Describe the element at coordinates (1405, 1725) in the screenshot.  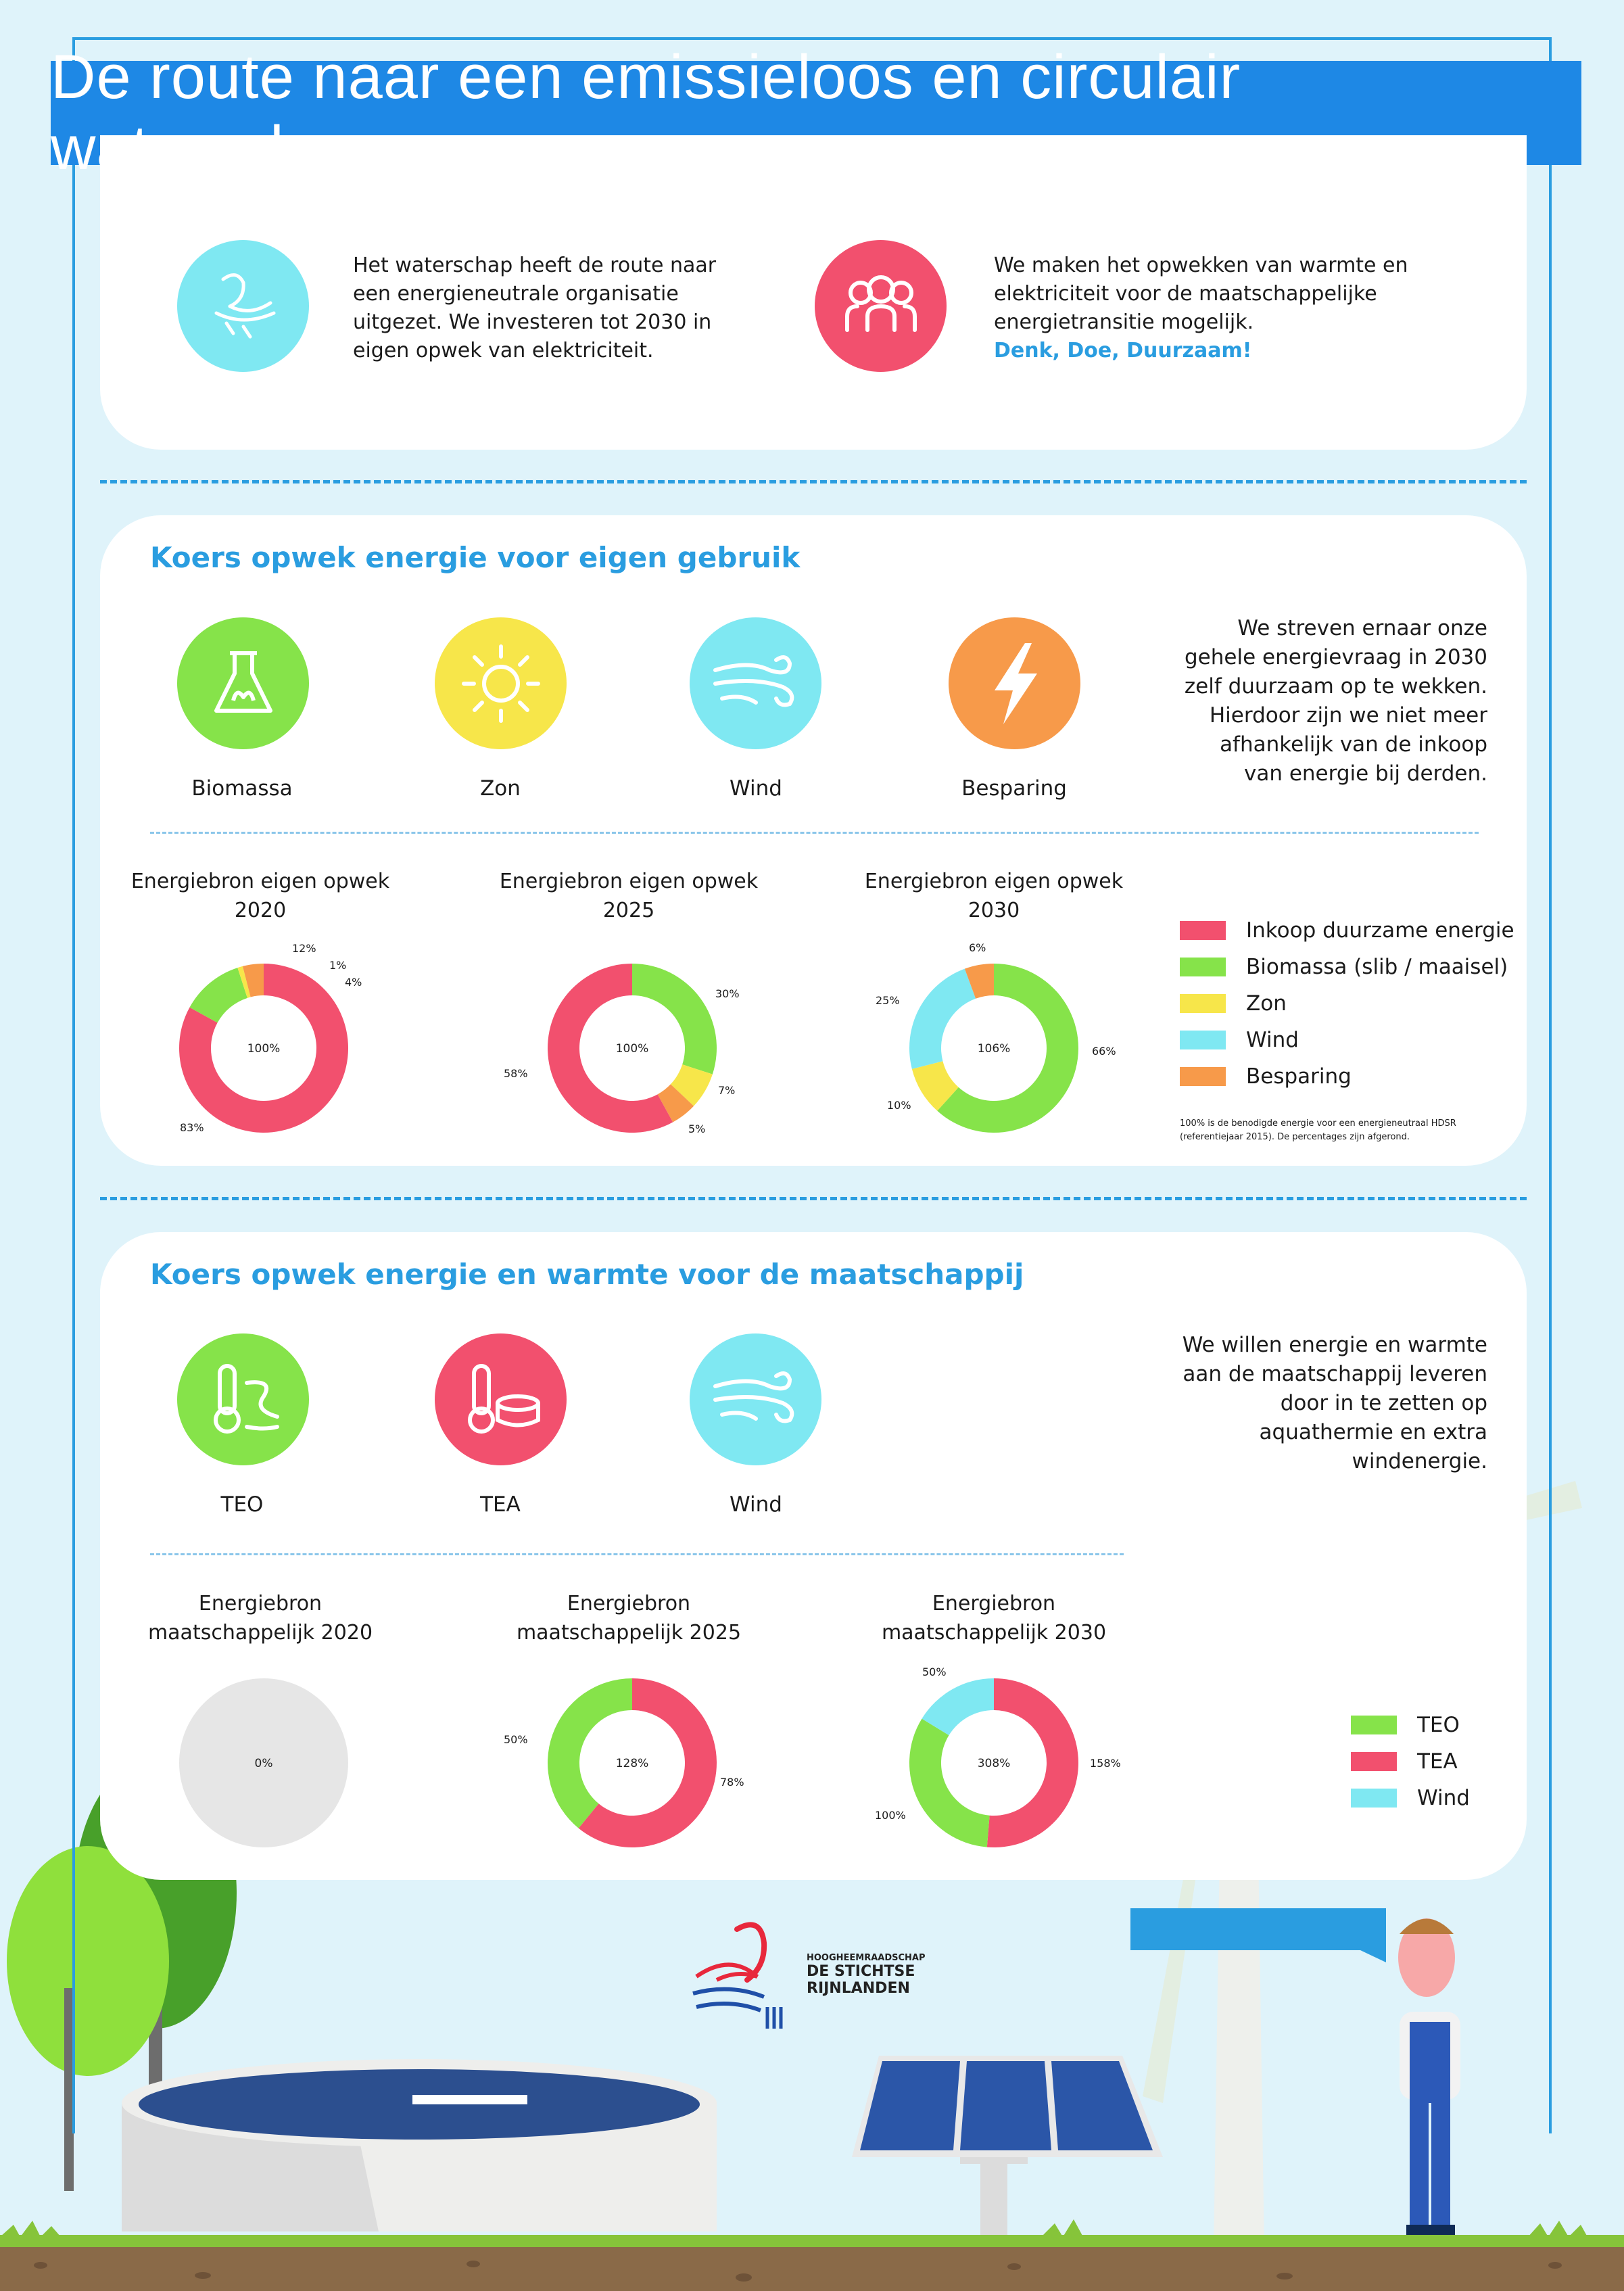
I see `legend-teo: TEO` at that location.